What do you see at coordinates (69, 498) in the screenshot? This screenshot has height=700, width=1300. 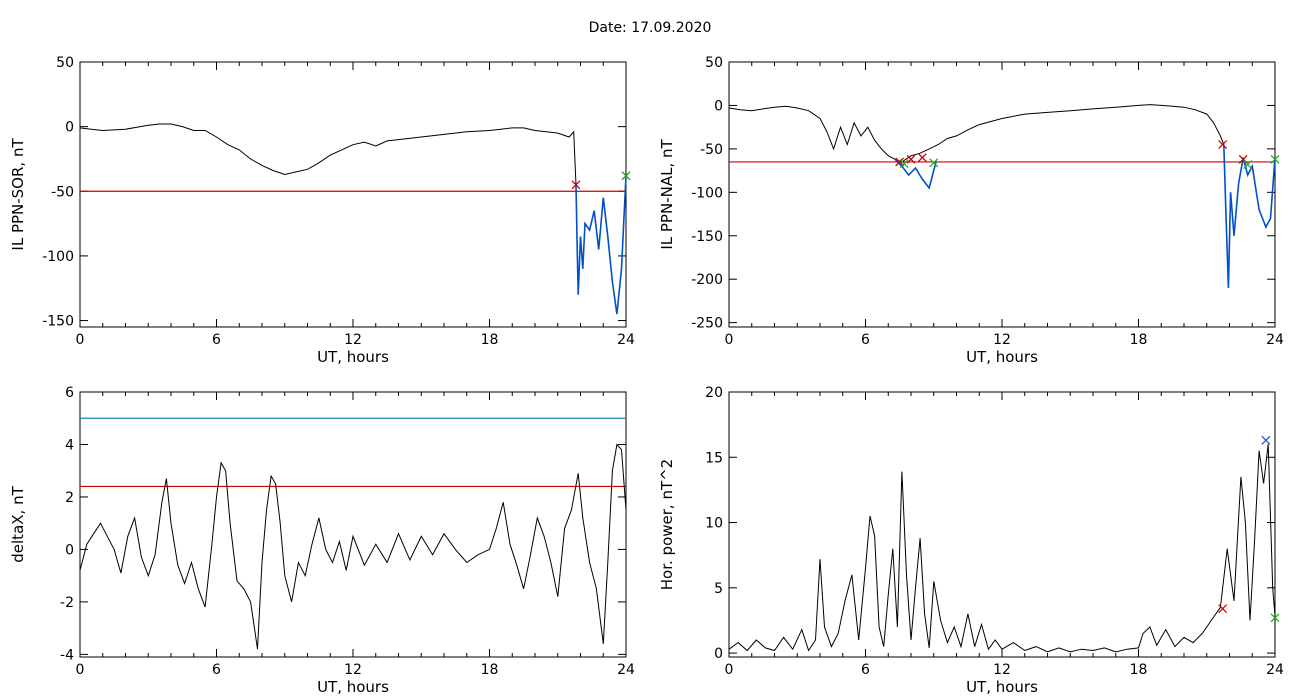 I see `y-tick-label: 2` at bounding box center [69, 498].